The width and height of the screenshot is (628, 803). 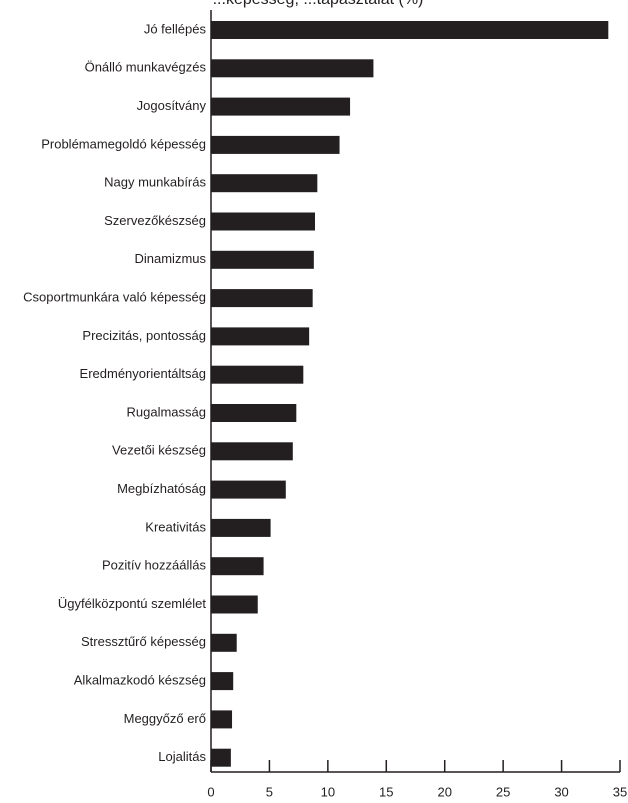 I want to click on x-tick-label: 10, so click(x=328, y=791).